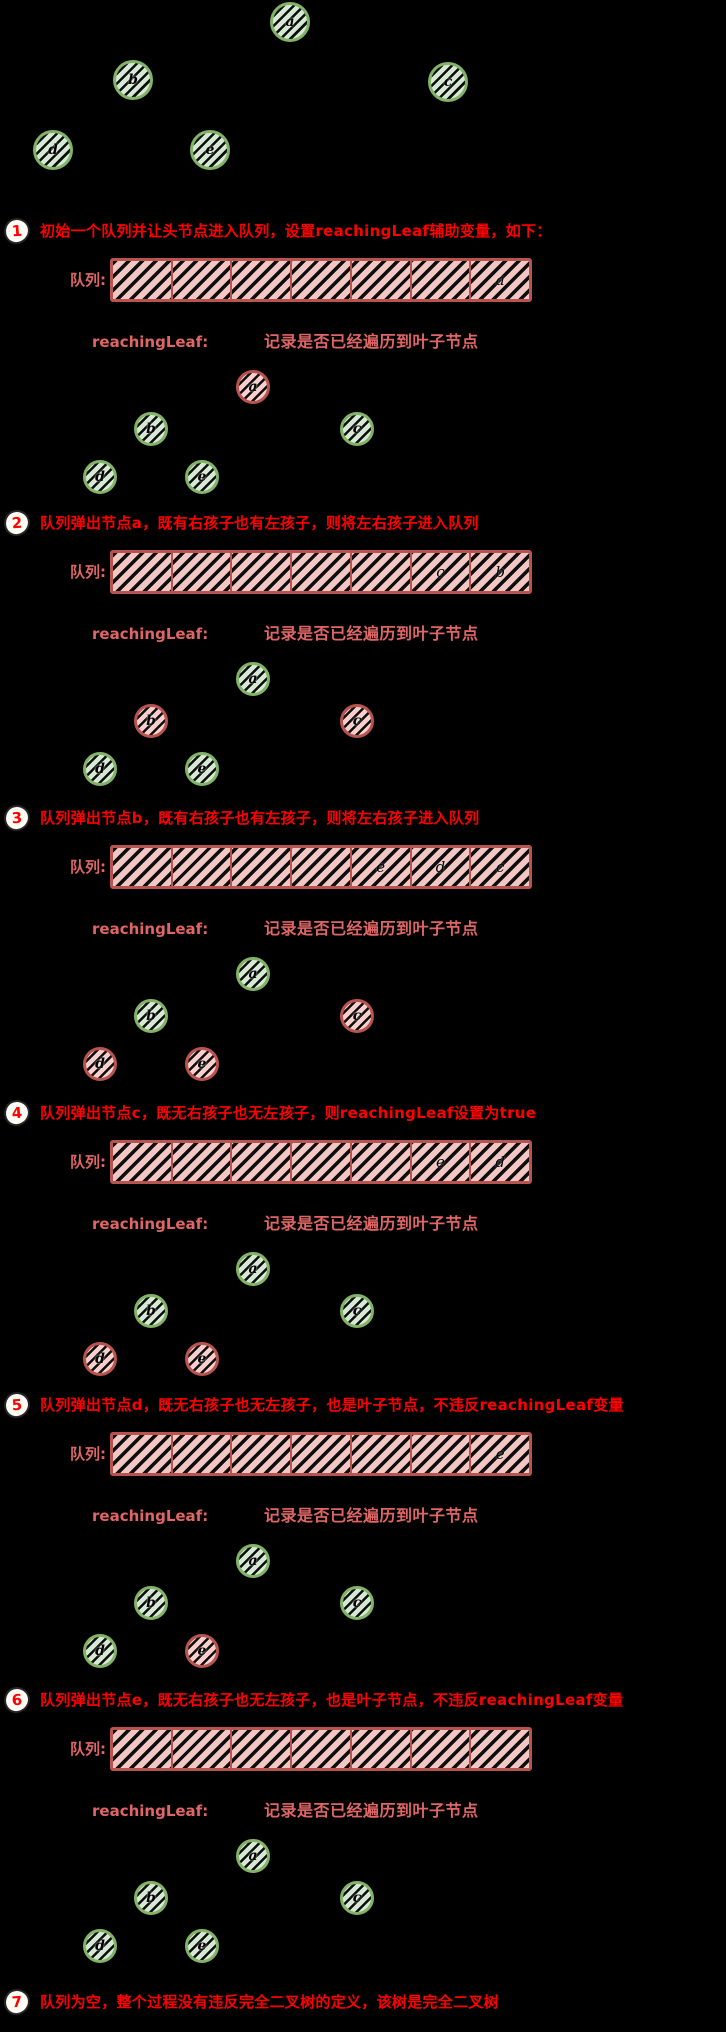  I want to click on step-2-title: 队列弹出节点a，既有右孩子也有左孩子，则将左右孩子进入队列, so click(259, 523).